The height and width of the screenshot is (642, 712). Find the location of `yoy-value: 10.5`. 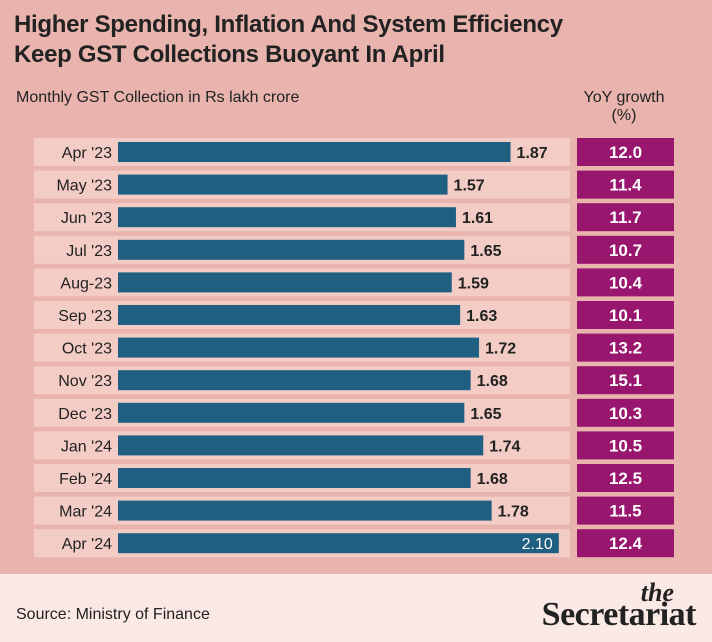

yoy-value: 10.5 is located at coordinates (625, 445).